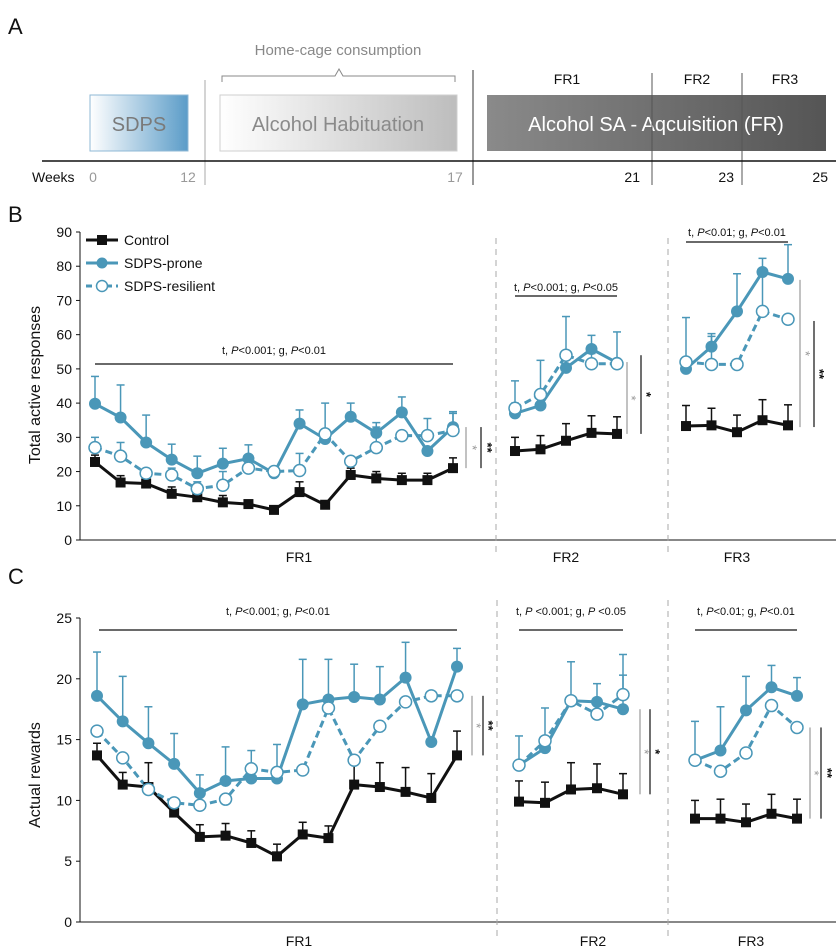  I want to click on legend-prone-marker, so click(102, 263).